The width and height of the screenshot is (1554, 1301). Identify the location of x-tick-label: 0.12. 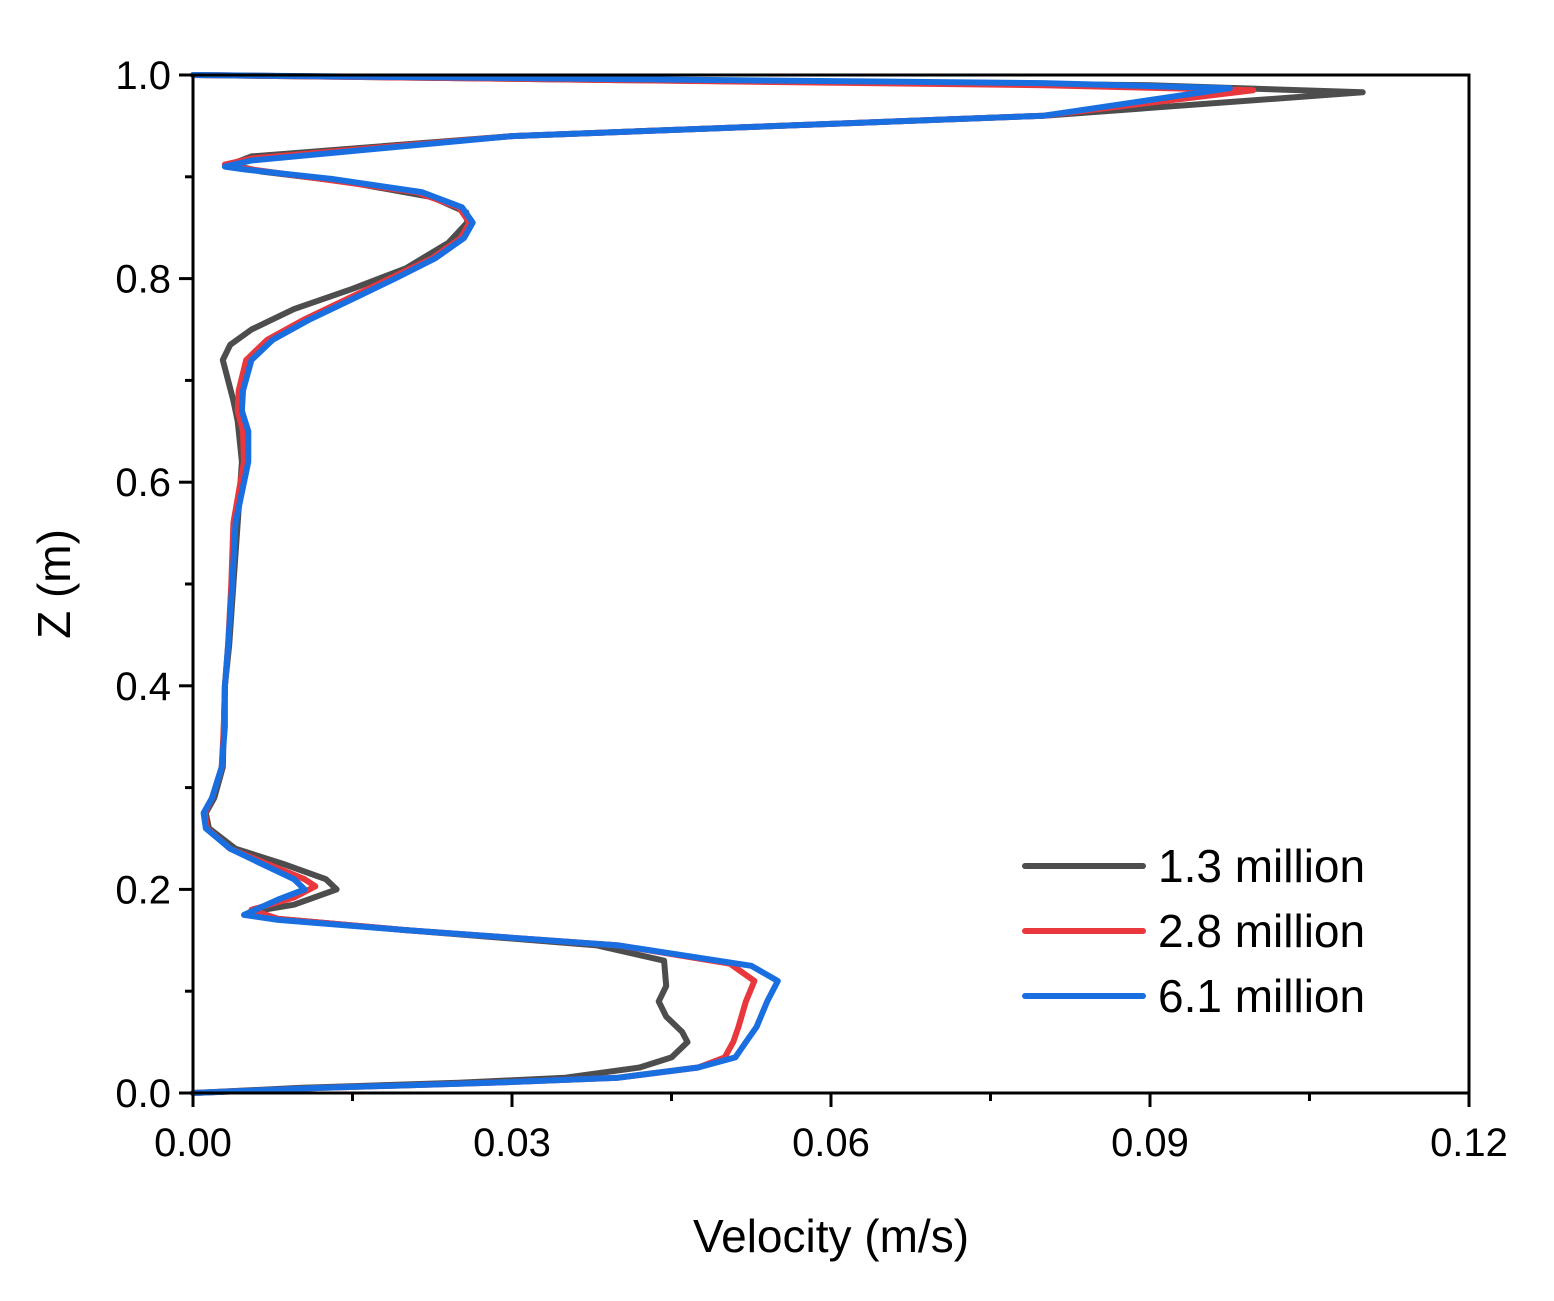
(1469, 1143).